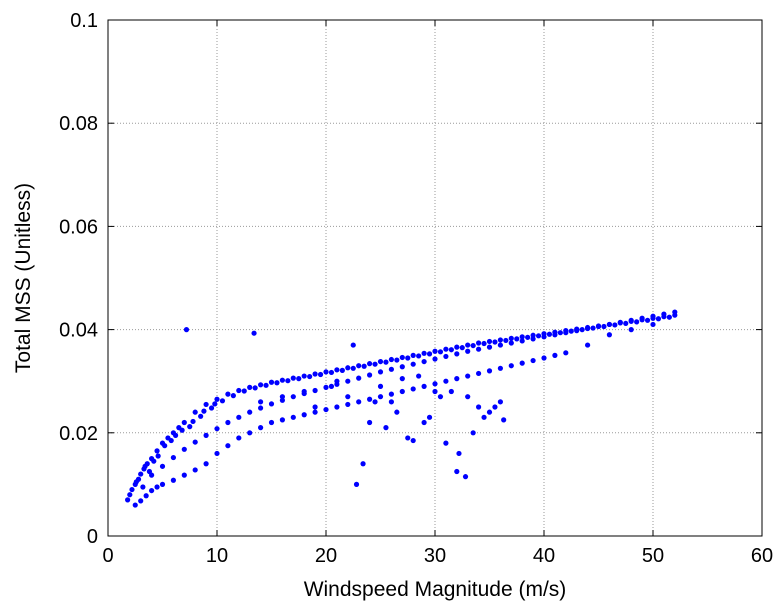 This screenshot has height=609, width=779. What do you see at coordinates (78, 124) in the screenshot?
I see `y-tick-label: 0.08` at bounding box center [78, 124].